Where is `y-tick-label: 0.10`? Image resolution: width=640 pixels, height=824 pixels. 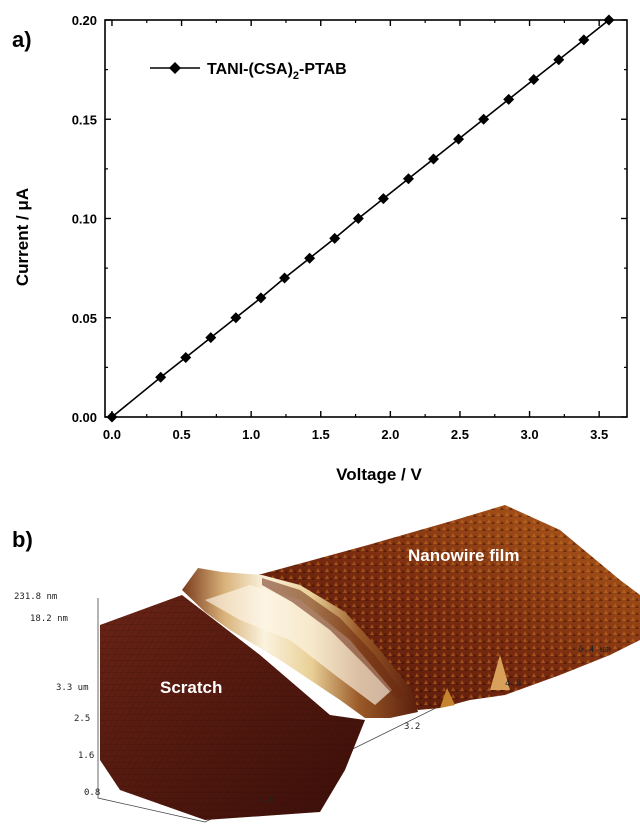 y-tick-label: 0.10 is located at coordinates (84, 219).